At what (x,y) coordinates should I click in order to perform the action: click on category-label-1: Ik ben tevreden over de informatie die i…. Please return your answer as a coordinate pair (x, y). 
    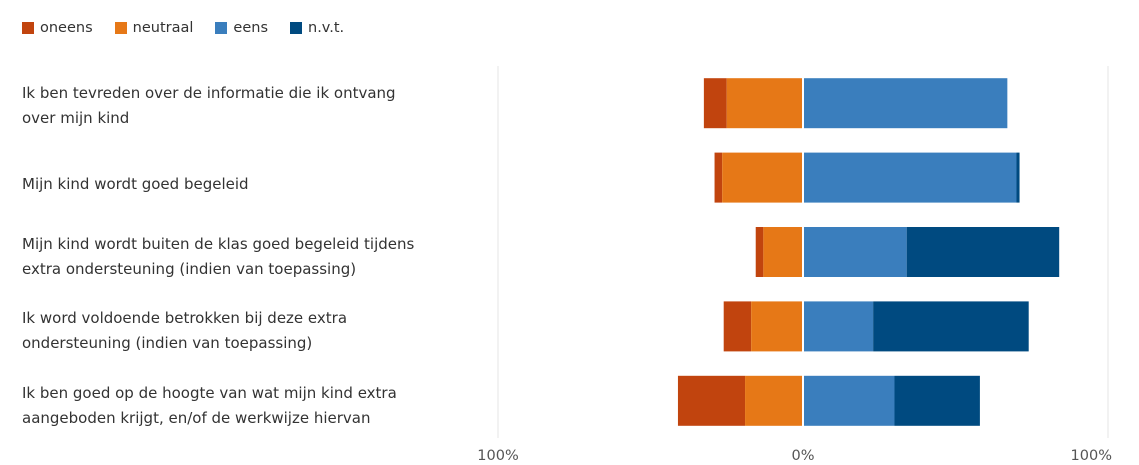
    Looking at the image, I should click on (257, 106).